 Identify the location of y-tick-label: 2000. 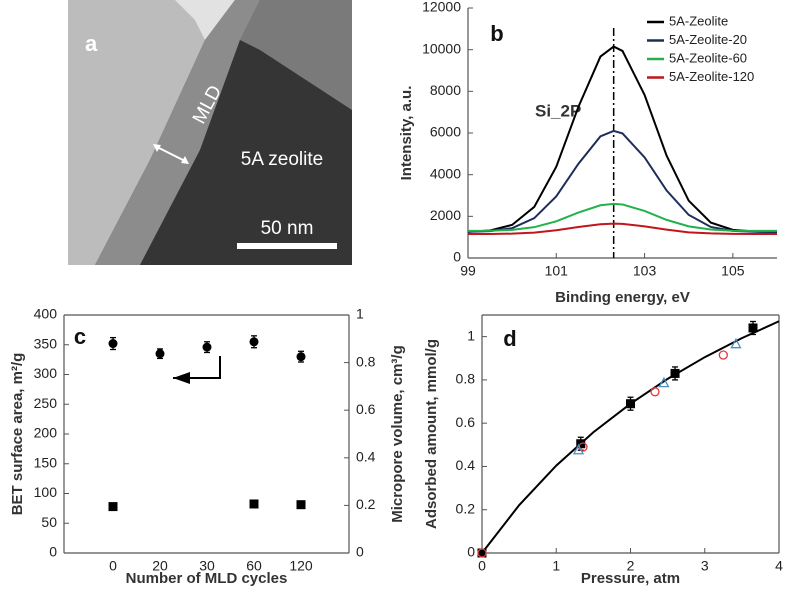
(445, 215).